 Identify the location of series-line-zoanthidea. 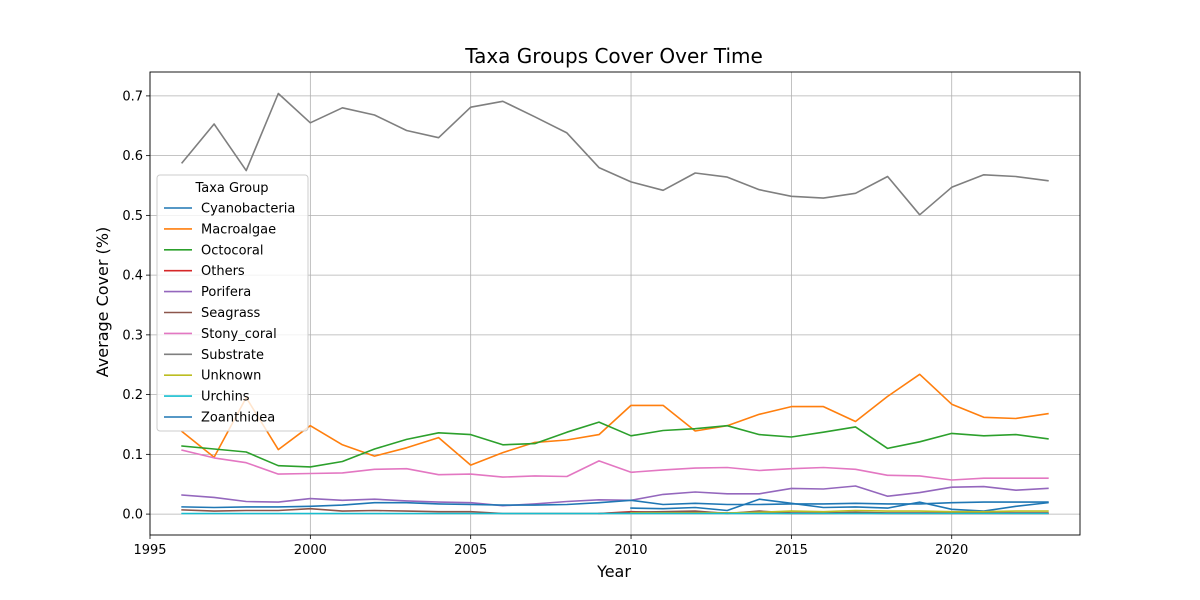
(615, 504).